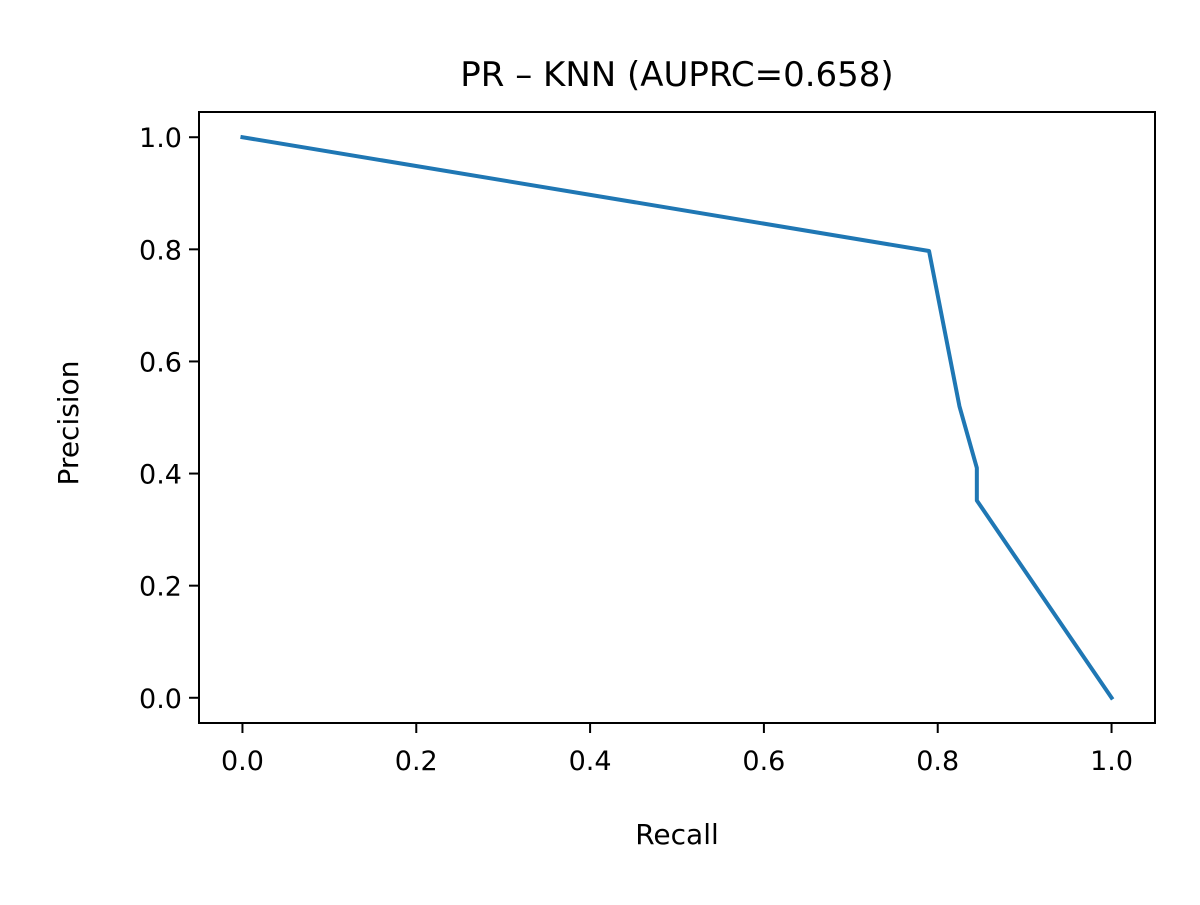  I want to click on chart-title: PR – KNN (AUPRC=0.658), so click(676, 75).